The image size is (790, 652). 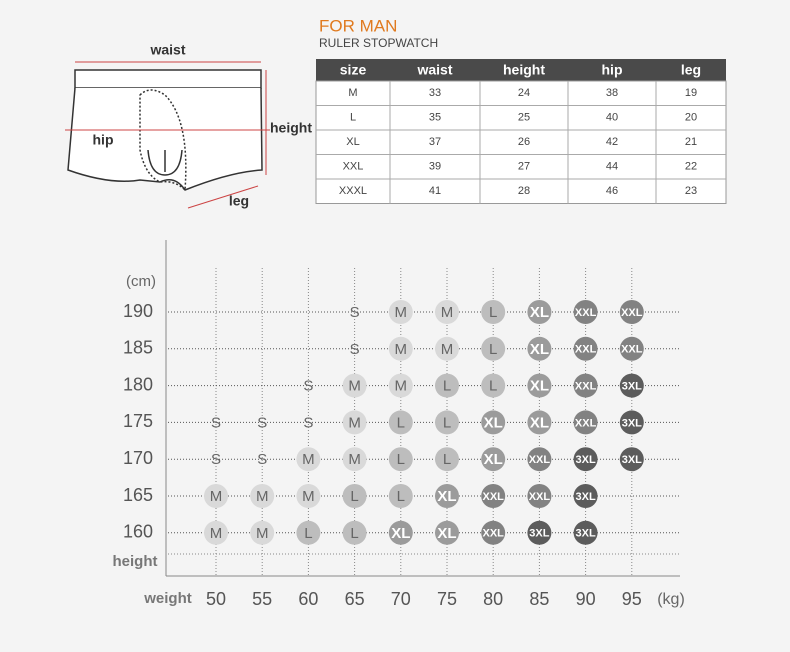 I want to click on table-body-bg, so click(x=521, y=142).